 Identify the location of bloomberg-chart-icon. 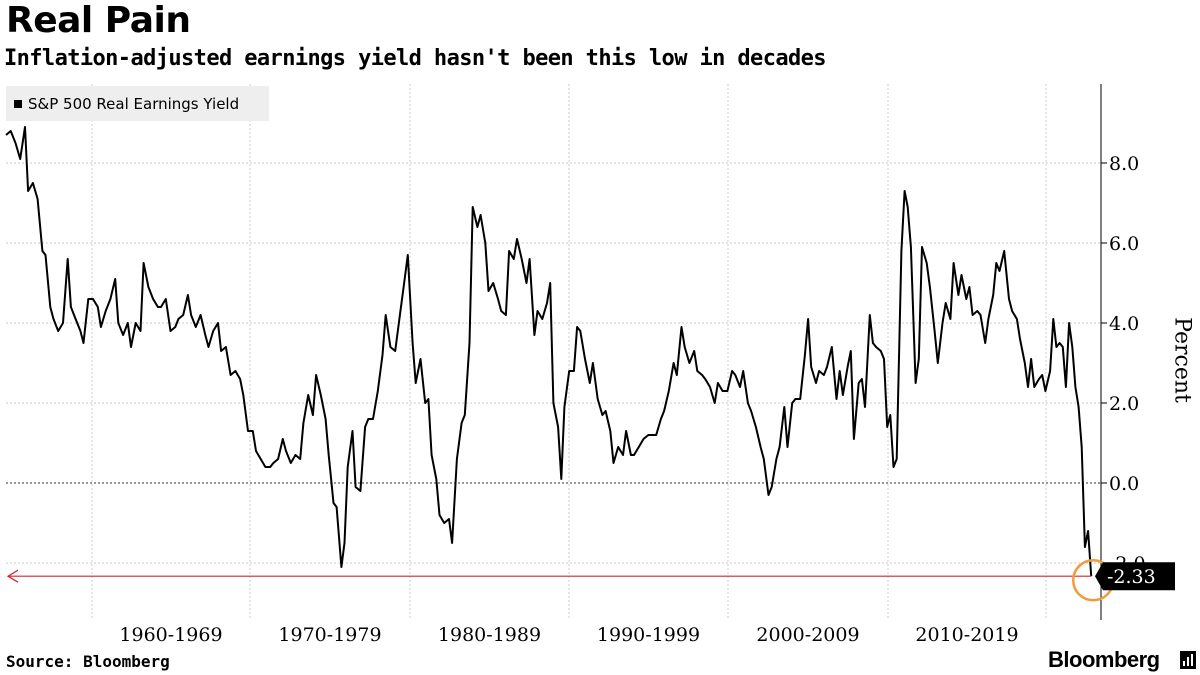
(1188, 660).